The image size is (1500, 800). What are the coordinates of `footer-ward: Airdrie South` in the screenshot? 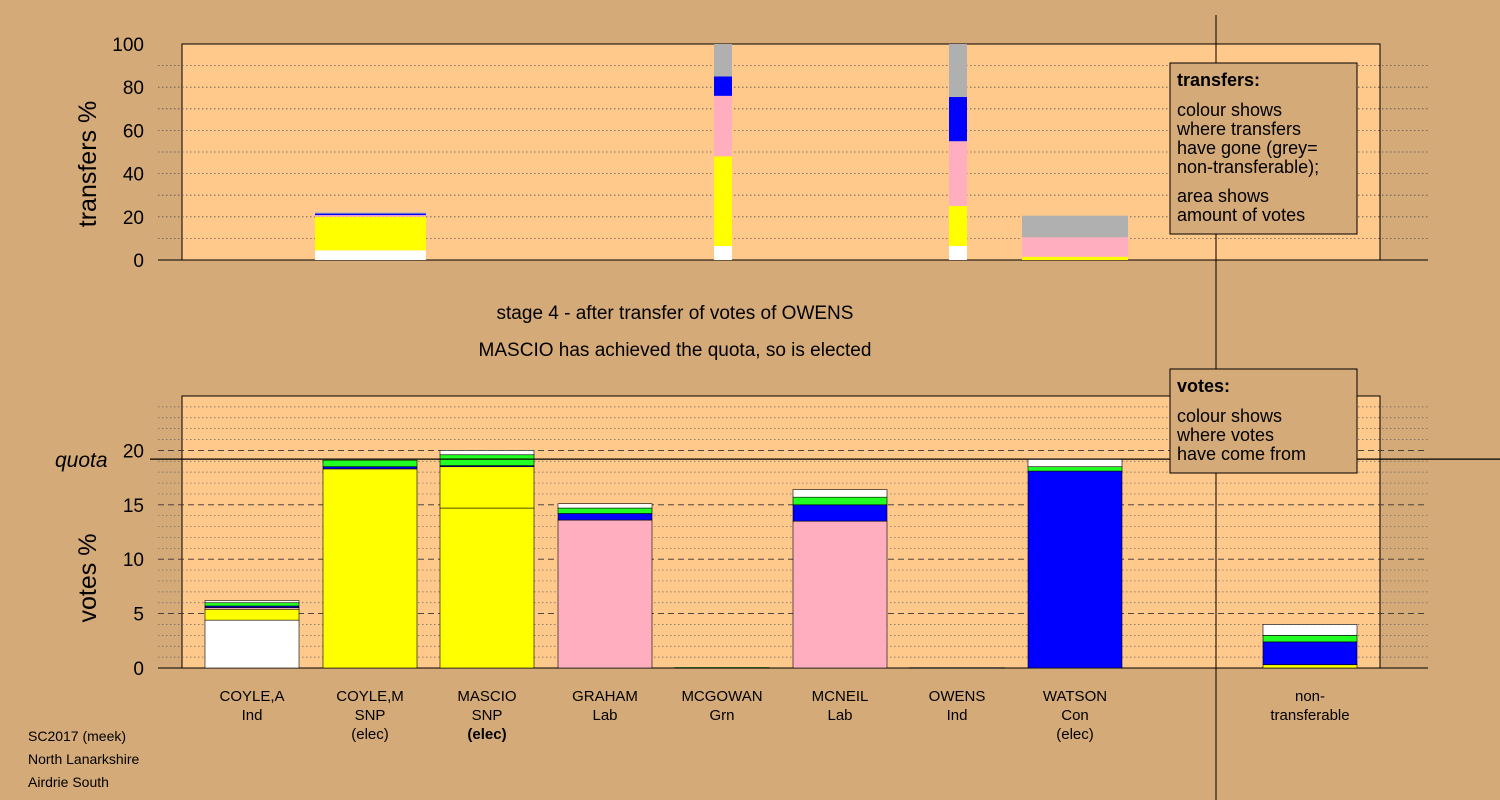 It's located at (68, 782).